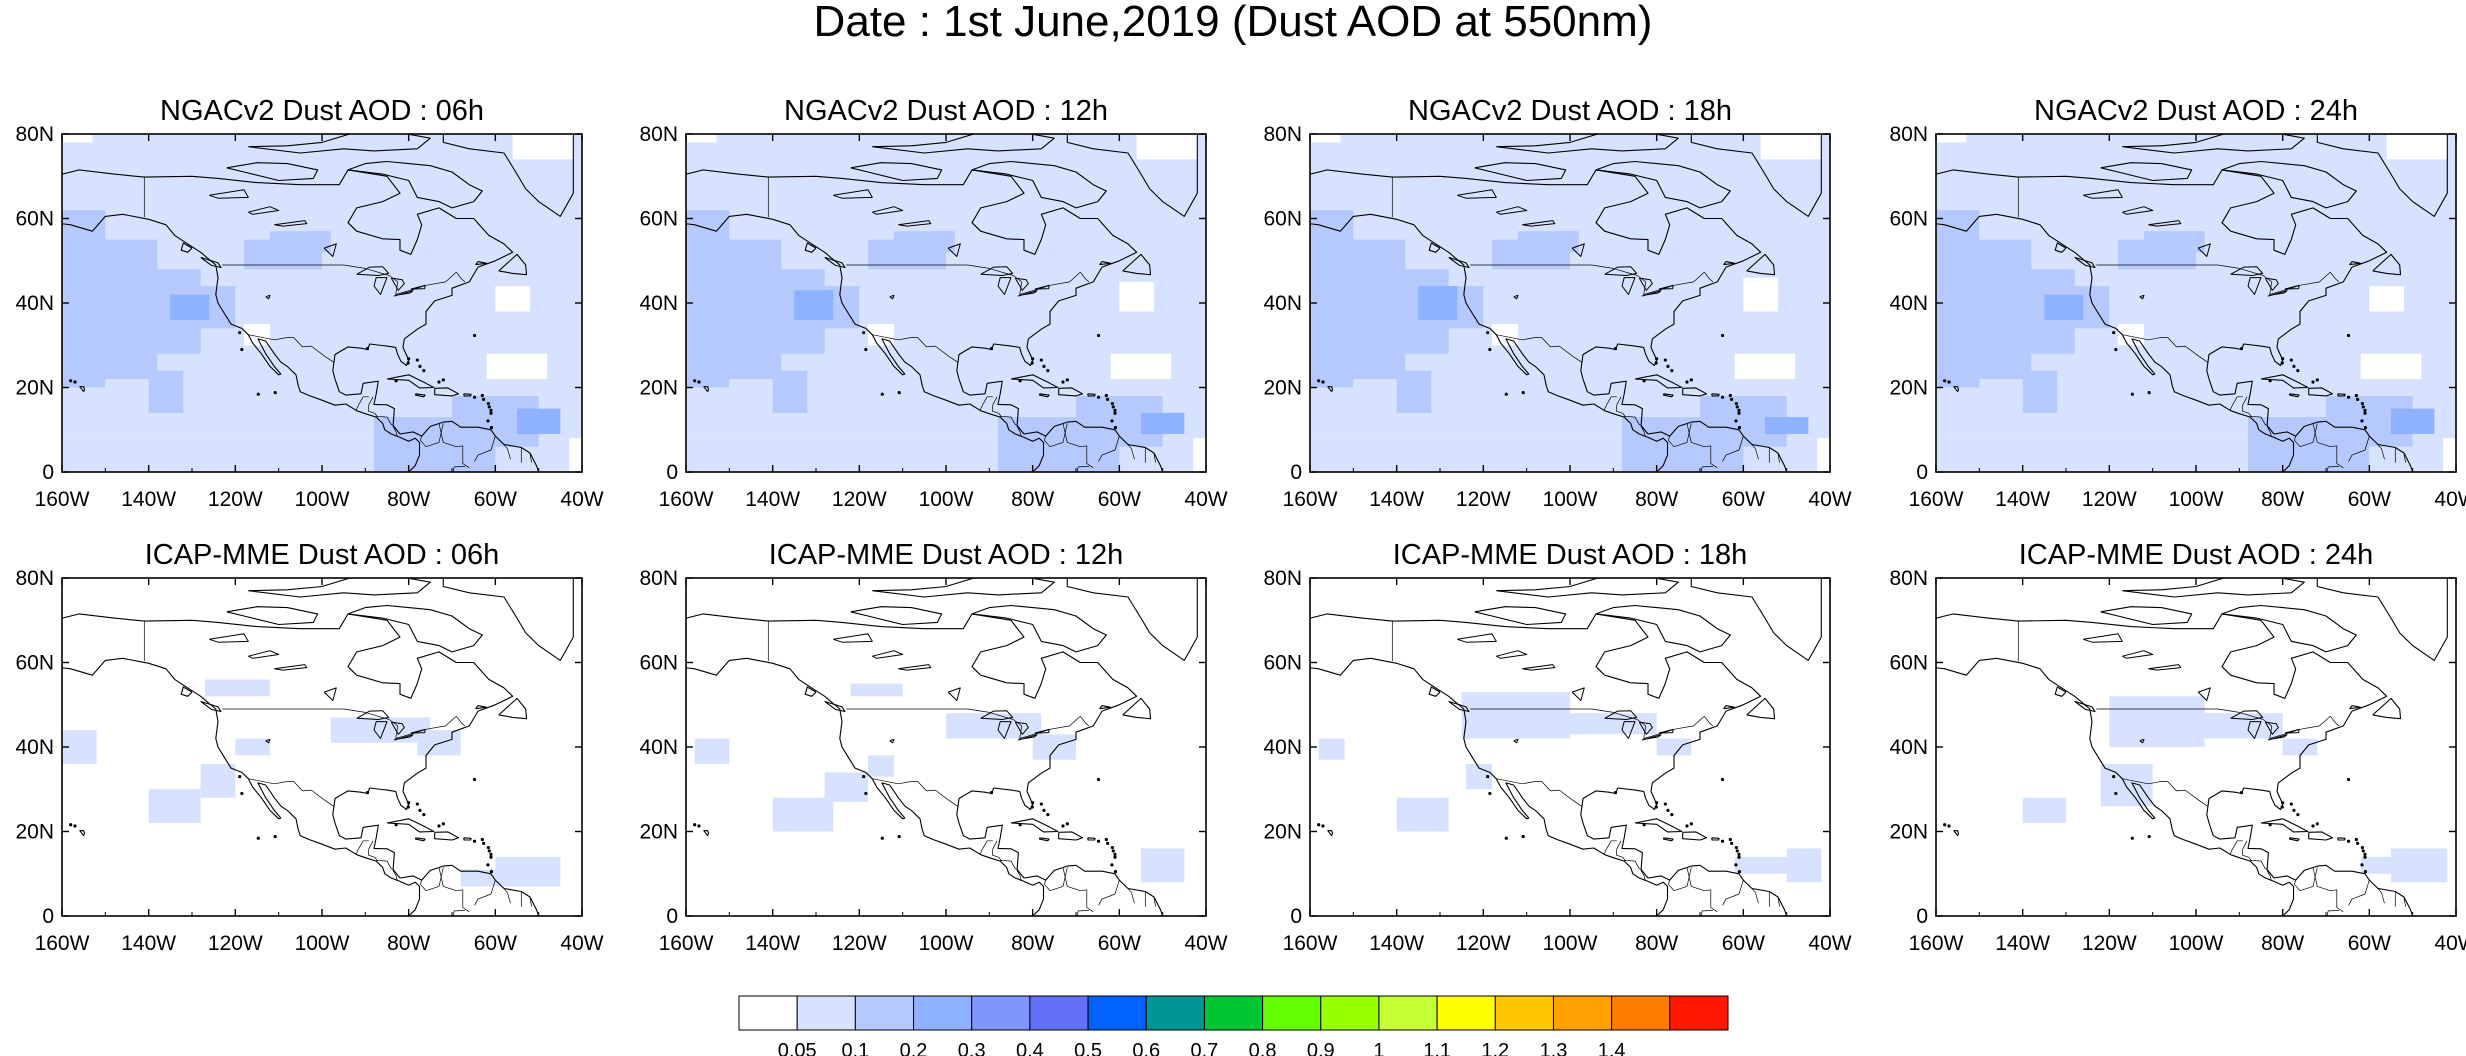 This screenshot has width=2466, height=1056. Describe the element at coordinates (658, 303) in the screenshot. I see `lat-tick-label: 40N` at that location.